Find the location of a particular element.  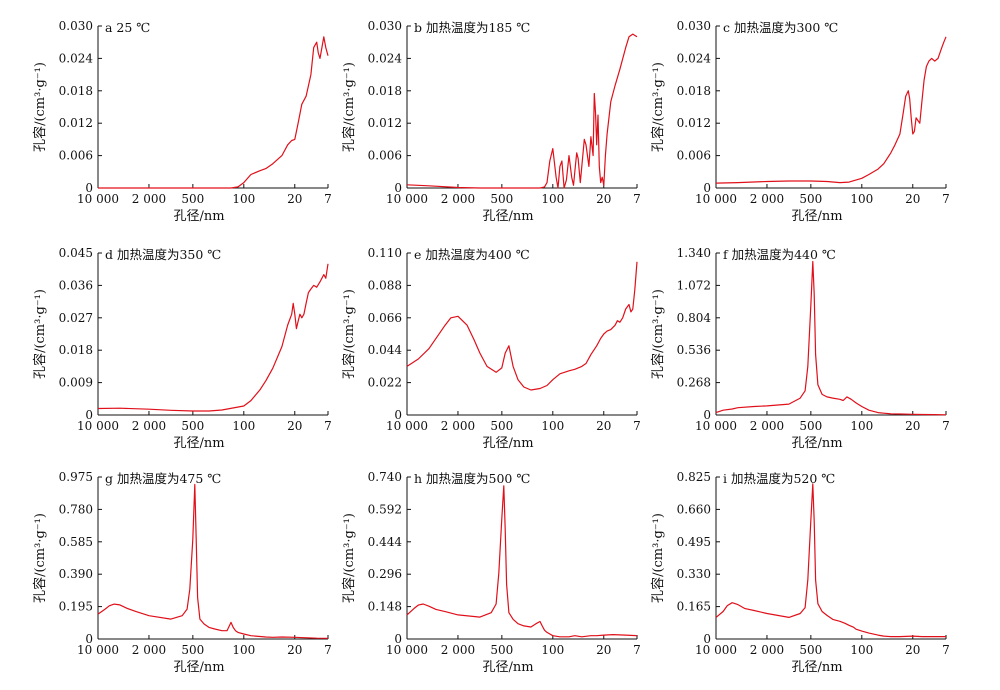

y-tick-label: 0.022 is located at coordinates (385, 383).